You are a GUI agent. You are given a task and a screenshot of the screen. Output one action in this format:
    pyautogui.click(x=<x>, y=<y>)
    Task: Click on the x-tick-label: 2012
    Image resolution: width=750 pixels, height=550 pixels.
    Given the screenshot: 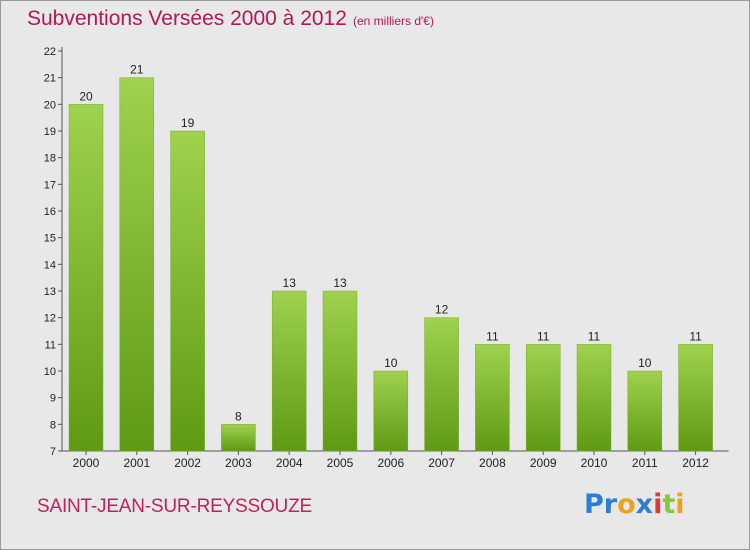 What is the action you would take?
    pyautogui.click(x=695, y=463)
    